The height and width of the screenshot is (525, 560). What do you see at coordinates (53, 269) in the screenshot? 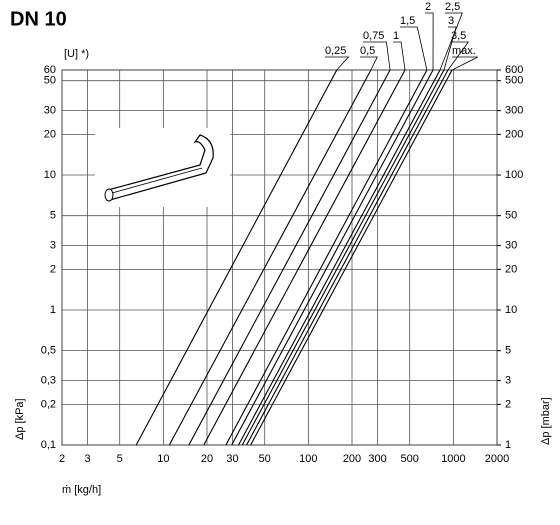
I see `y-tick-label: 2` at bounding box center [53, 269].